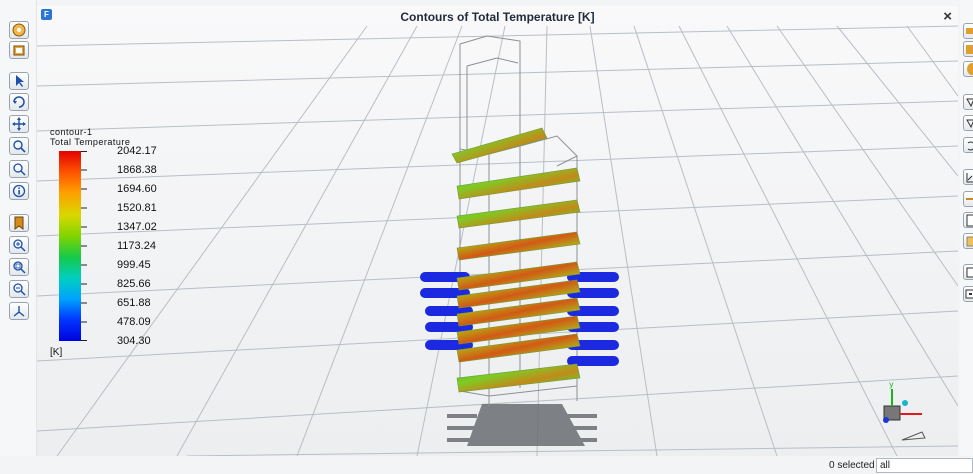 The image size is (973, 474). I want to click on legend-value: 825.66, so click(134, 284).